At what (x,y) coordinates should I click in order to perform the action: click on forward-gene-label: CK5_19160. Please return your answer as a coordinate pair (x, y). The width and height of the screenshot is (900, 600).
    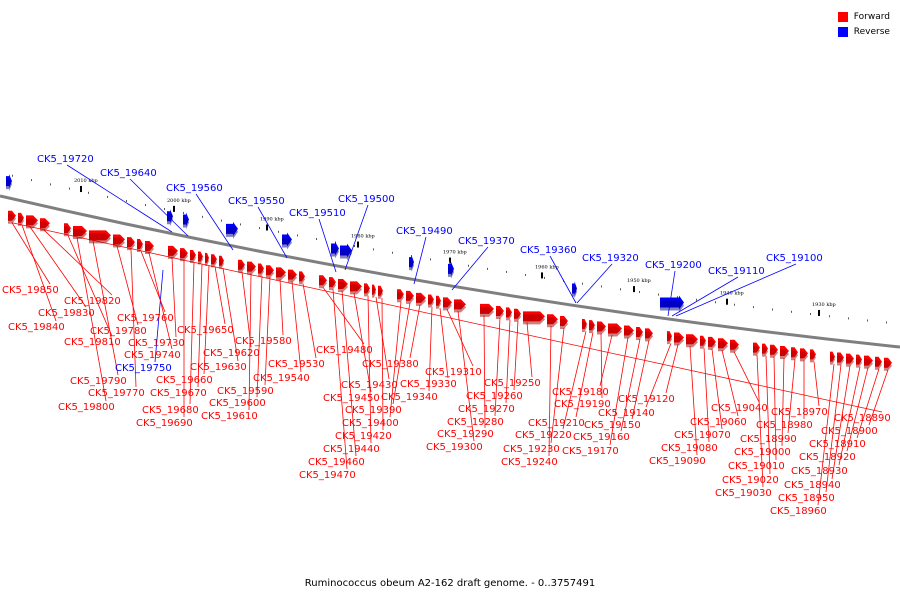
    Looking at the image, I should click on (601, 437).